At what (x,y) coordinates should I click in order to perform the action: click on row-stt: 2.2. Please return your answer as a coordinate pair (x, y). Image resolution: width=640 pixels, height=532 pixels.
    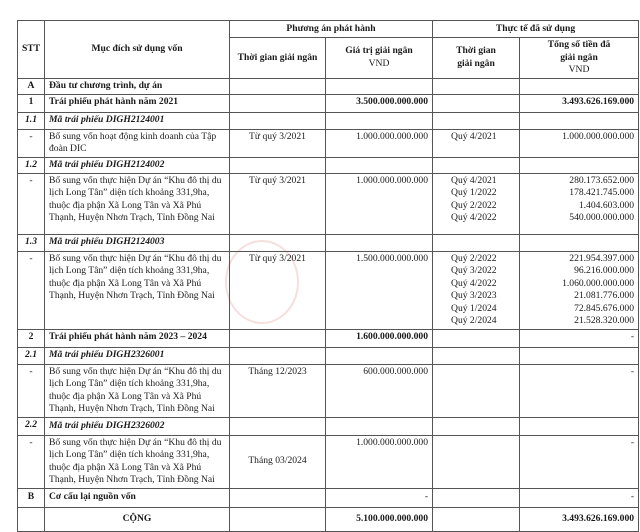
    Looking at the image, I should click on (31, 426).